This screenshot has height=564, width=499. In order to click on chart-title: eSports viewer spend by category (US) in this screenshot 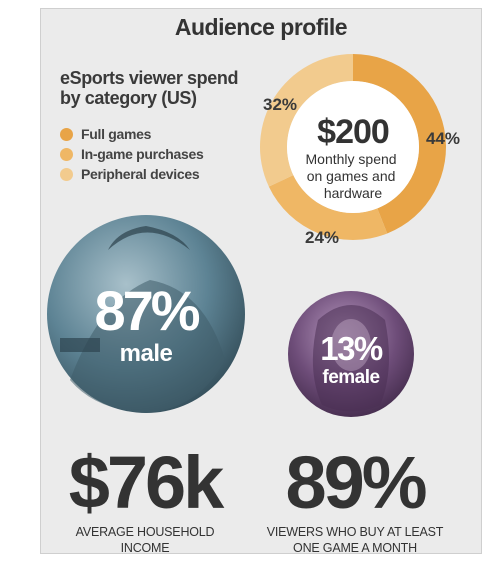, I will do `click(165, 88)`.